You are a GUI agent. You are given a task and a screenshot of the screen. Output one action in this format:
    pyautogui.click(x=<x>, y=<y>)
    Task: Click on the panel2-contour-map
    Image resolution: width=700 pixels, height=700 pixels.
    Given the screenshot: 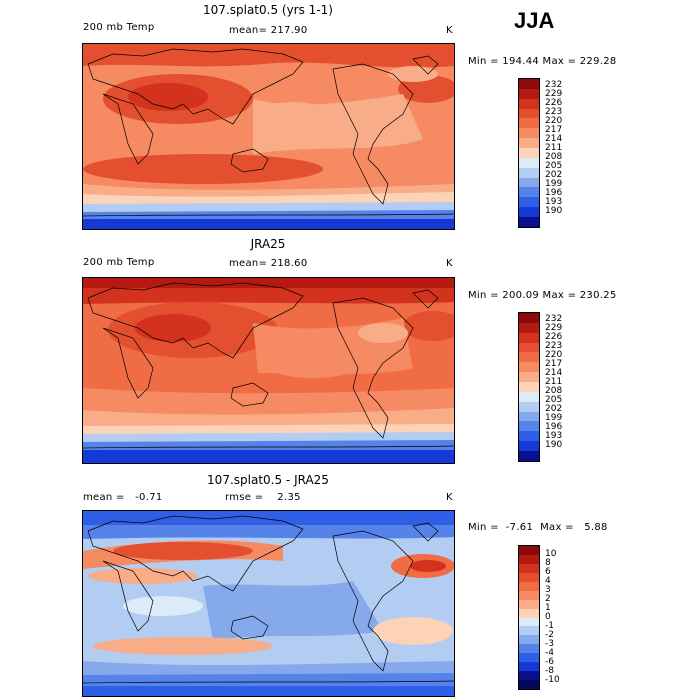 What is the action you would take?
    pyautogui.click(x=268, y=370)
    